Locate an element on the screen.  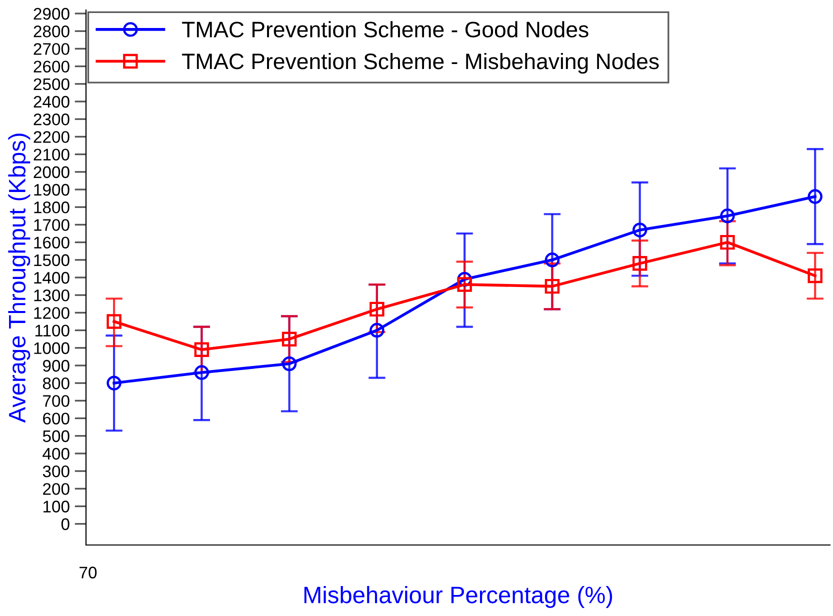
y-tick-label: 2400 is located at coordinates (52, 102).